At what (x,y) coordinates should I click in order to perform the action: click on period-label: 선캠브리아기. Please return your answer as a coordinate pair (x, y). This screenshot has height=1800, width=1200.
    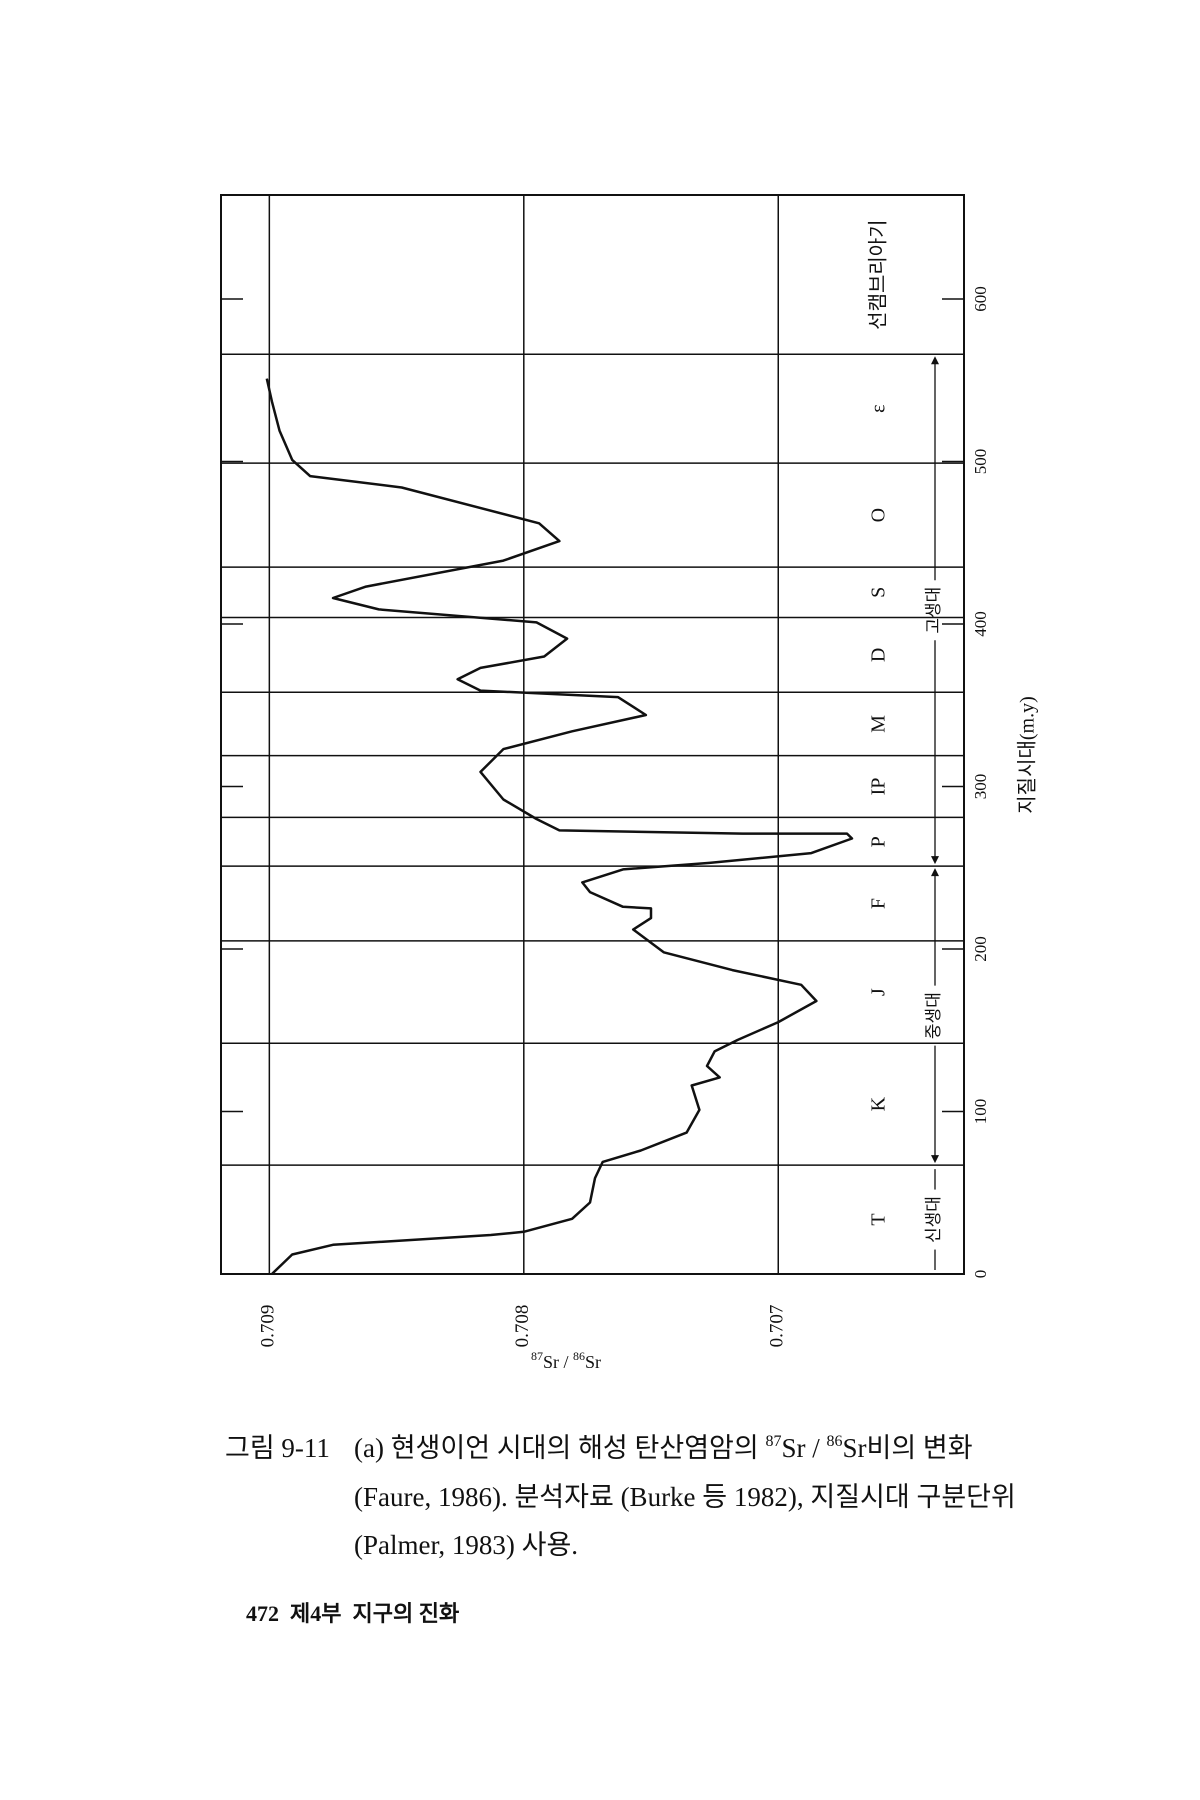
    Looking at the image, I should click on (878, 274).